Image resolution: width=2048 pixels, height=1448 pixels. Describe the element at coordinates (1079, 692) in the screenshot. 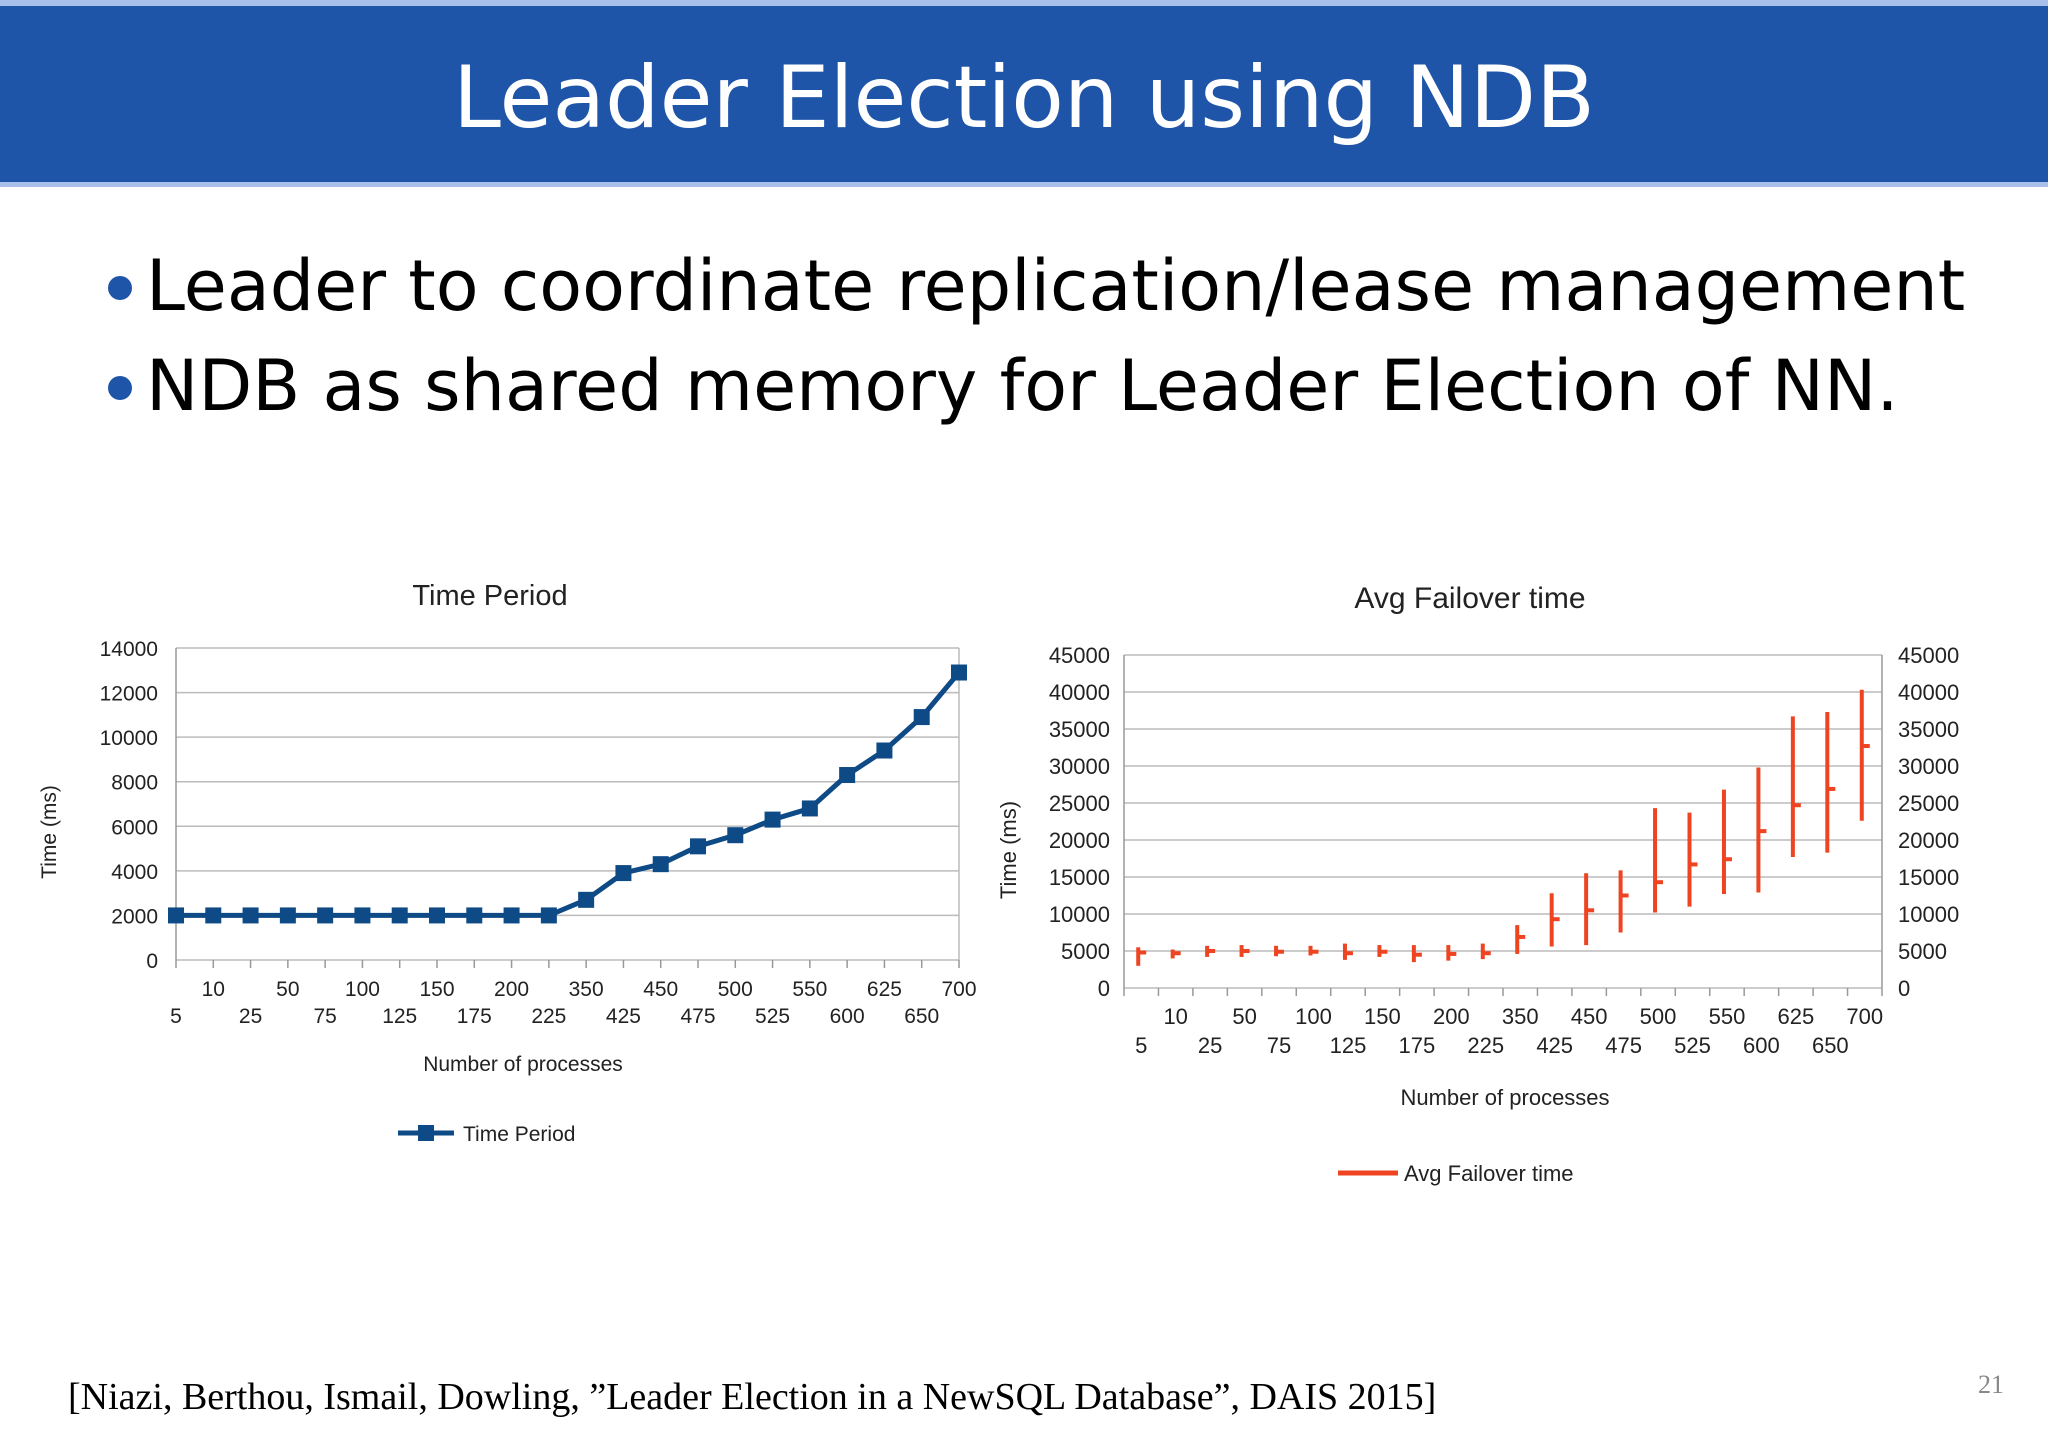

I see `y-tick-label: 40000` at that location.